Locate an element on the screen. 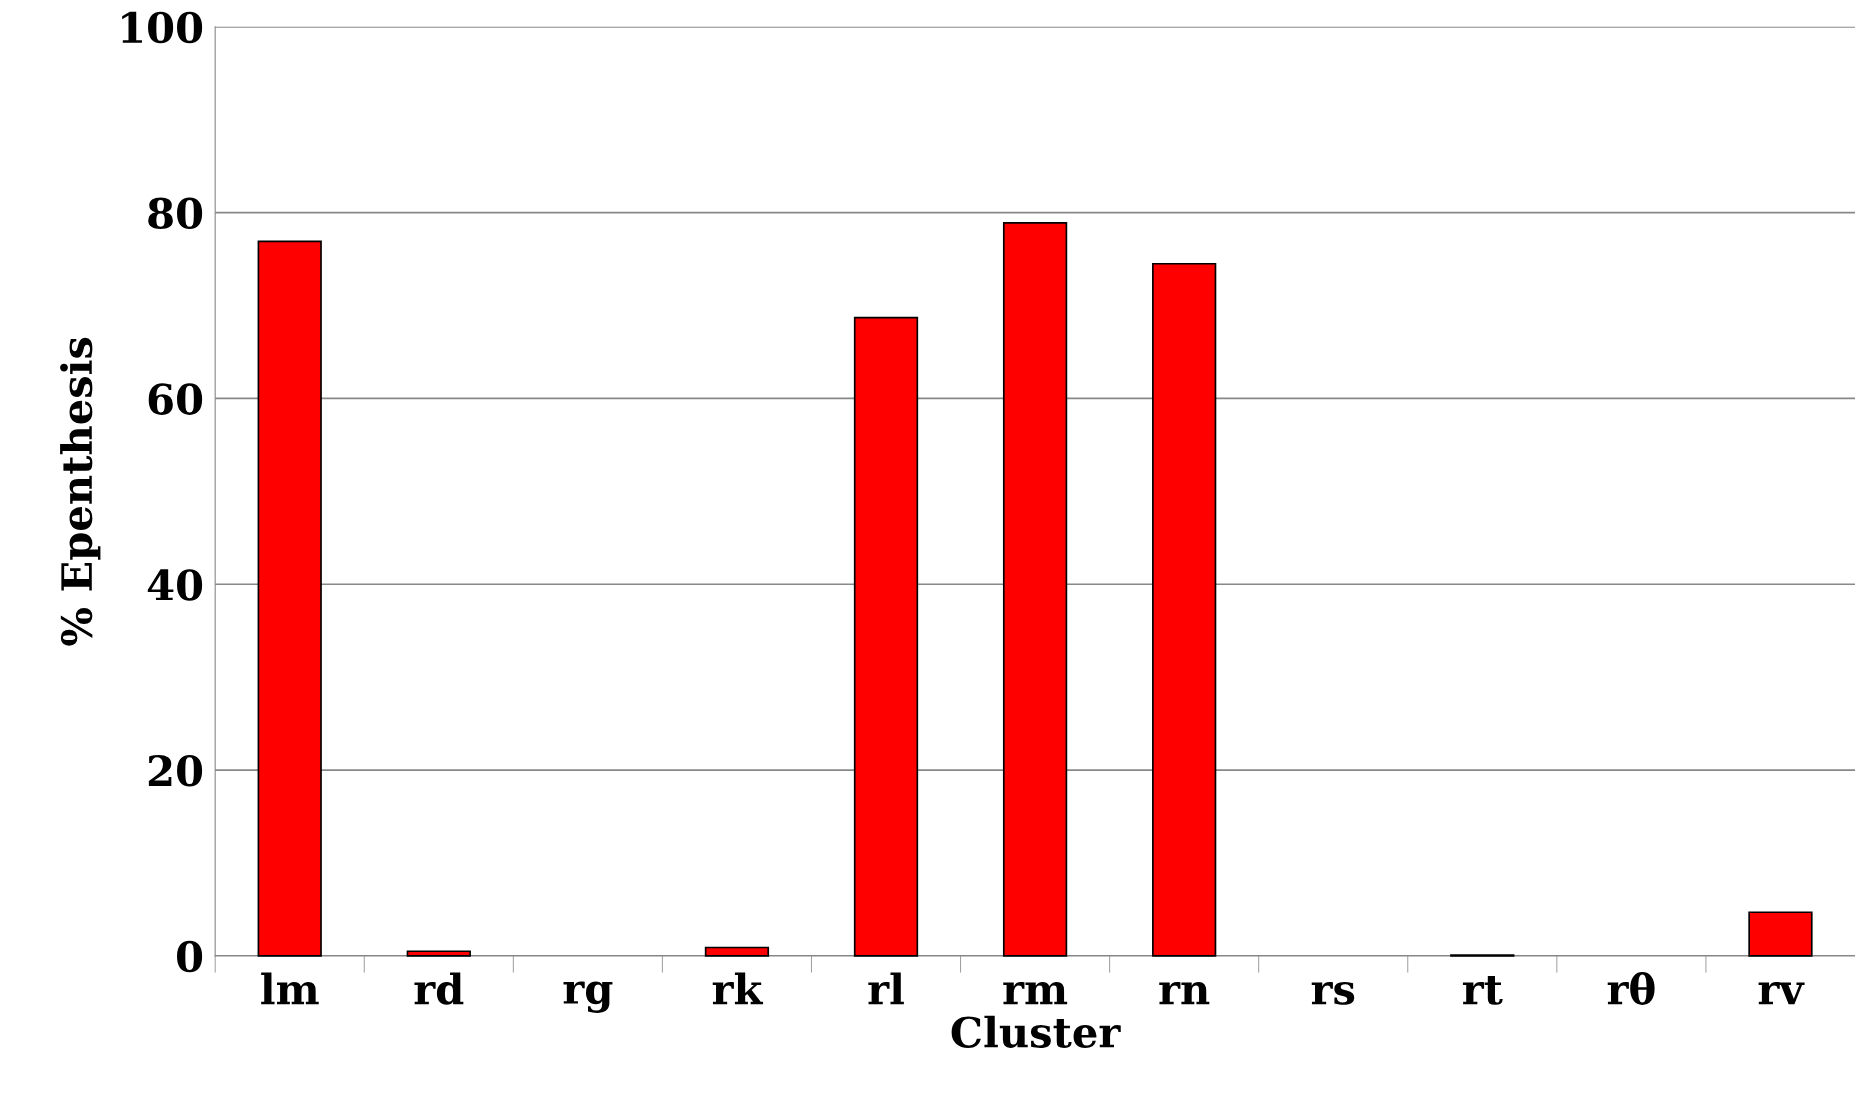 The height and width of the screenshot is (1118, 1855). y-tick-label: 80 is located at coordinates (175, 213).